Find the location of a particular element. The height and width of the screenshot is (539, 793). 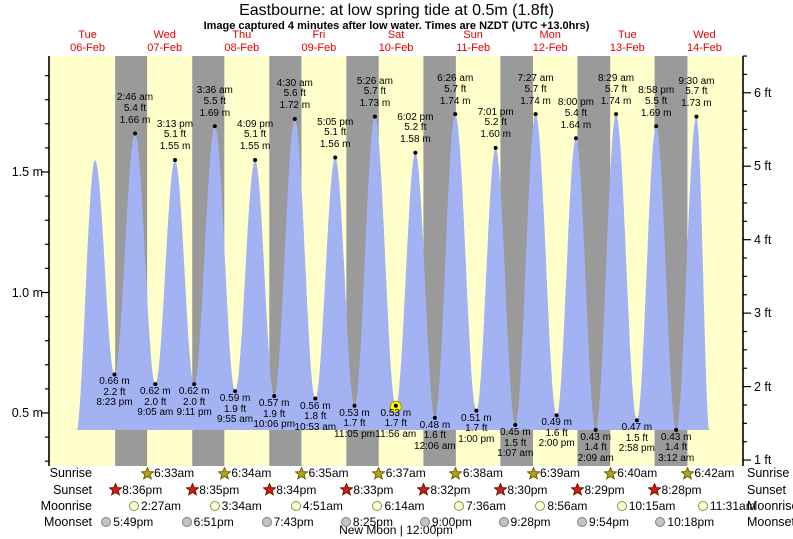

y-axis-m-label-0.5: 0.5 m is located at coordinates (27, 413).